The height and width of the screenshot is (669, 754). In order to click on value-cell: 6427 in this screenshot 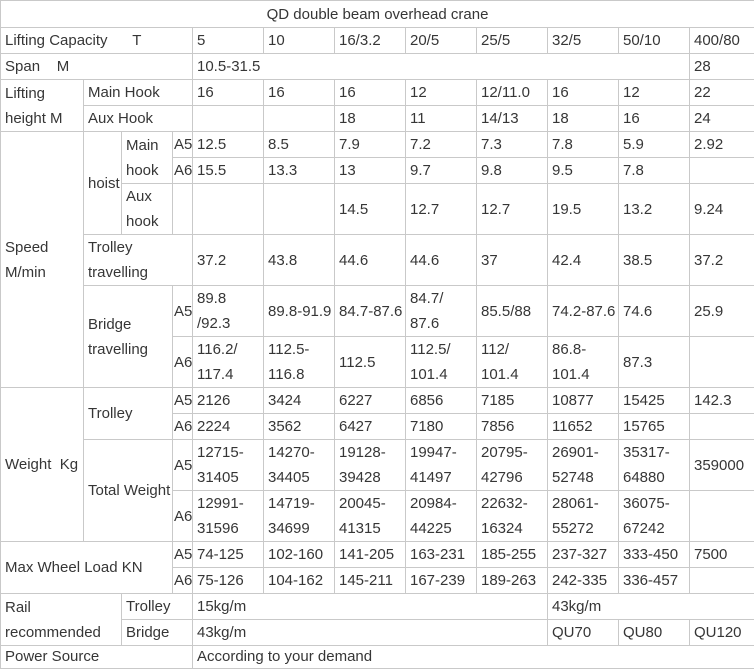, I will do `click(370, 427)`.